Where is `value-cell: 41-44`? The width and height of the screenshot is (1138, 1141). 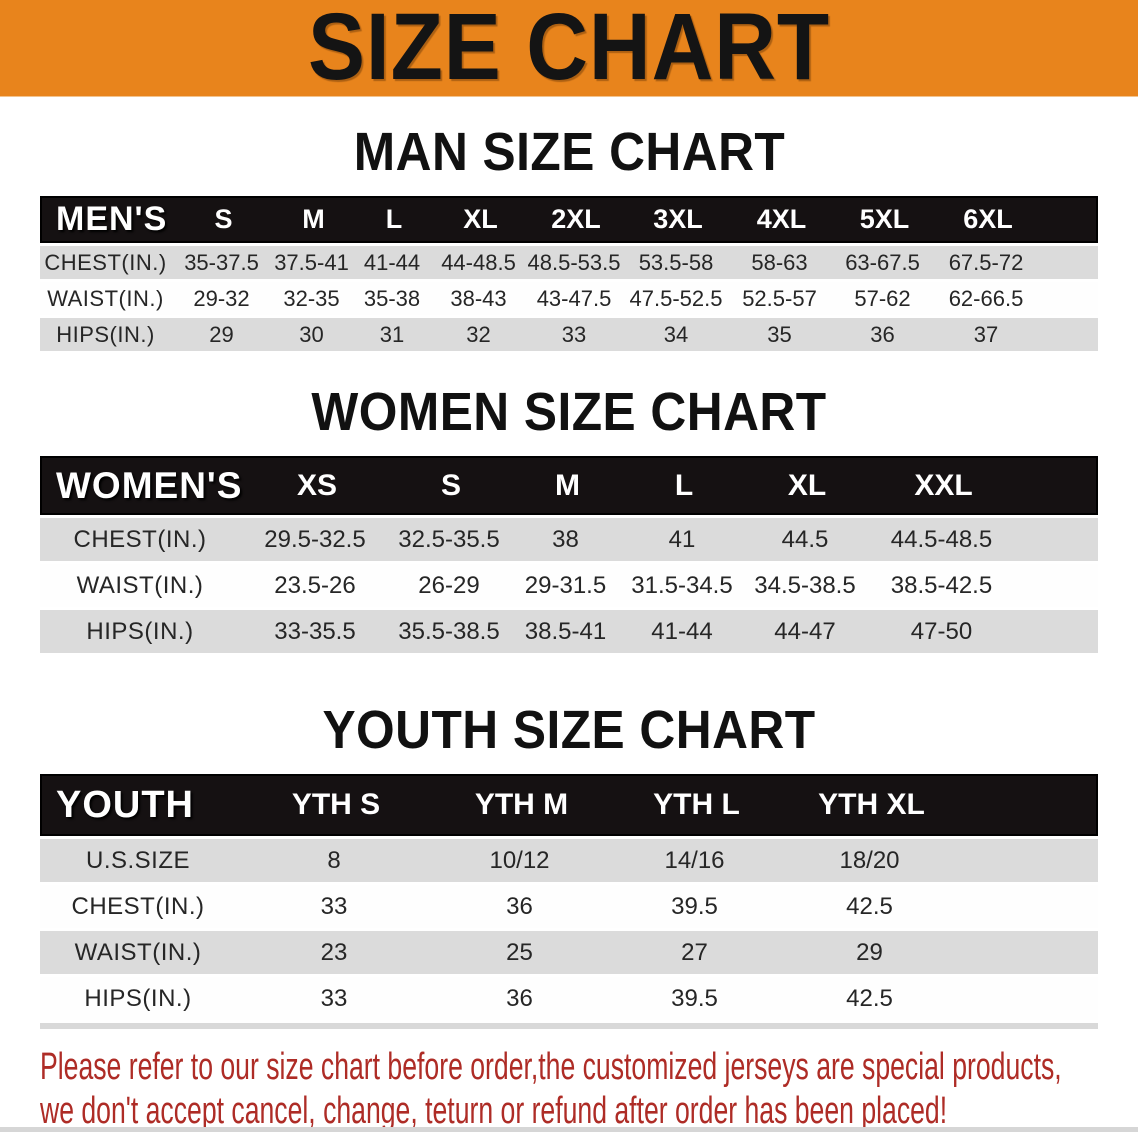 value-cell: 41-44 is located at coordinates (682, 631).